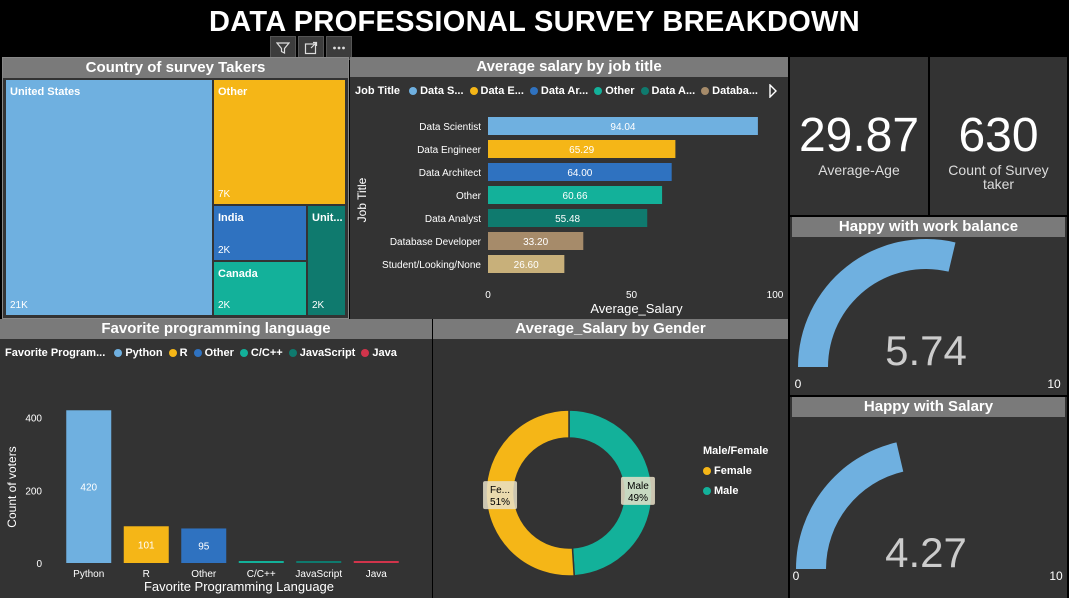  What do you see at coordinates (773, 93) in the screenshot?
I see `legend-next-icon` at bounding box center [773, 93].